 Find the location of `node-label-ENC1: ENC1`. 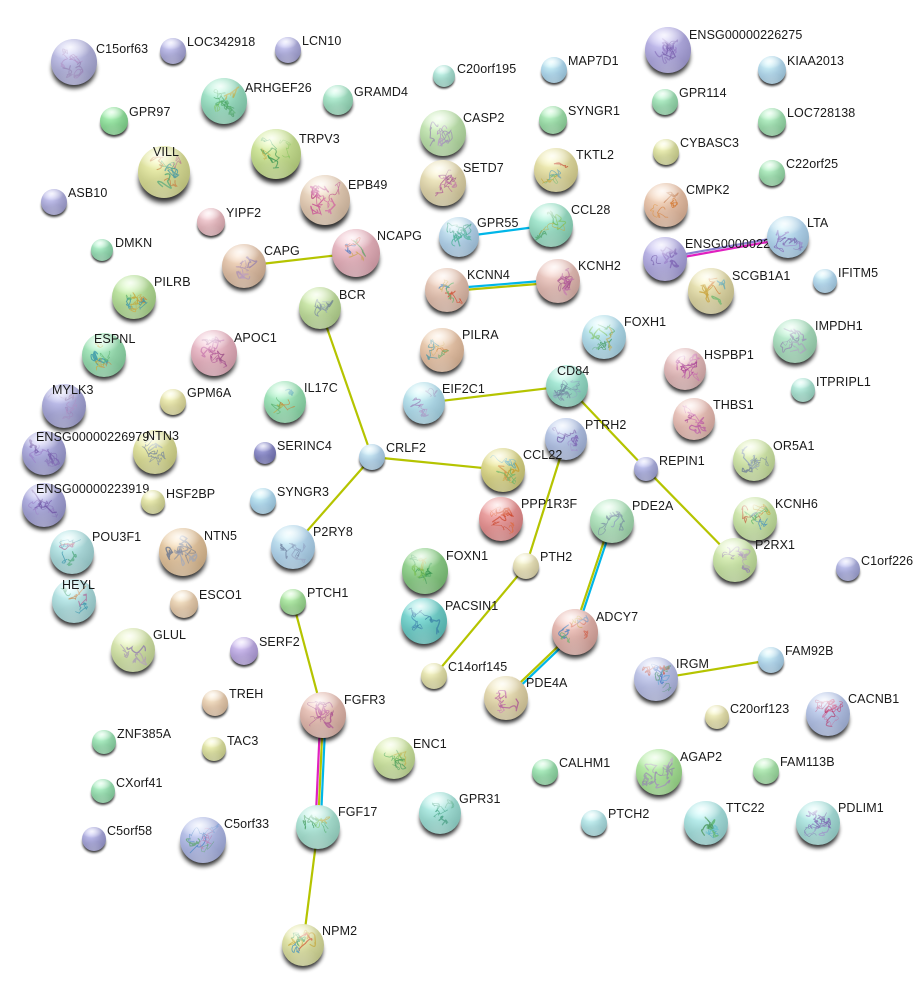

node-label-ENC1: ENC1 is located at coordinates (430, 744).